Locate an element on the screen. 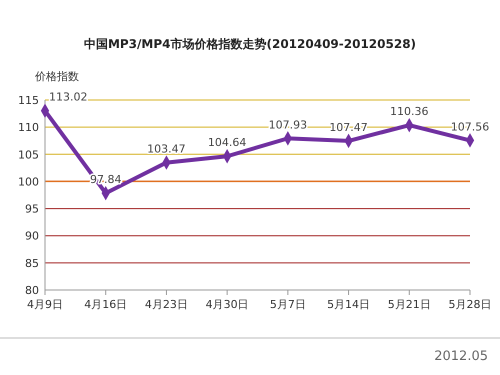  x-tick-label: 5月21日 is located at coordinates (409, 304).